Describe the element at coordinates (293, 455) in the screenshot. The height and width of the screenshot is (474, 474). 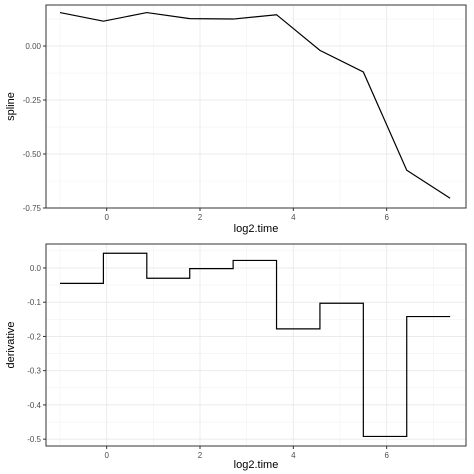
I see `derivative-x-tick-label: 4` at that location.